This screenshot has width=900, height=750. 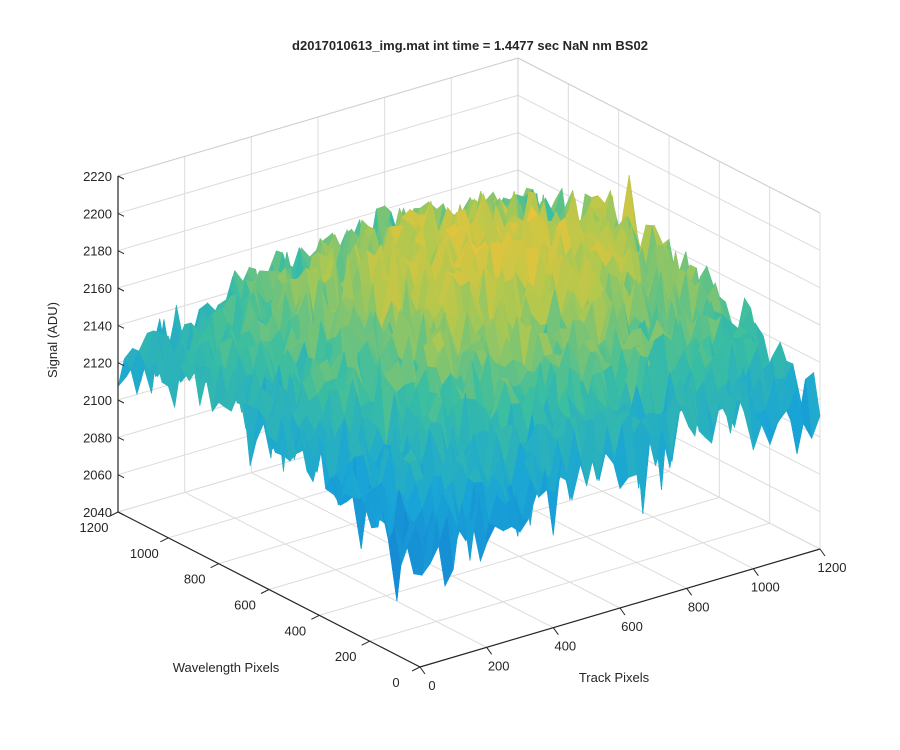 What do you see at coordinates (97, 176) in the screenshot?
I see `z-tick-label: 2220` at bounding box center [97, 176].